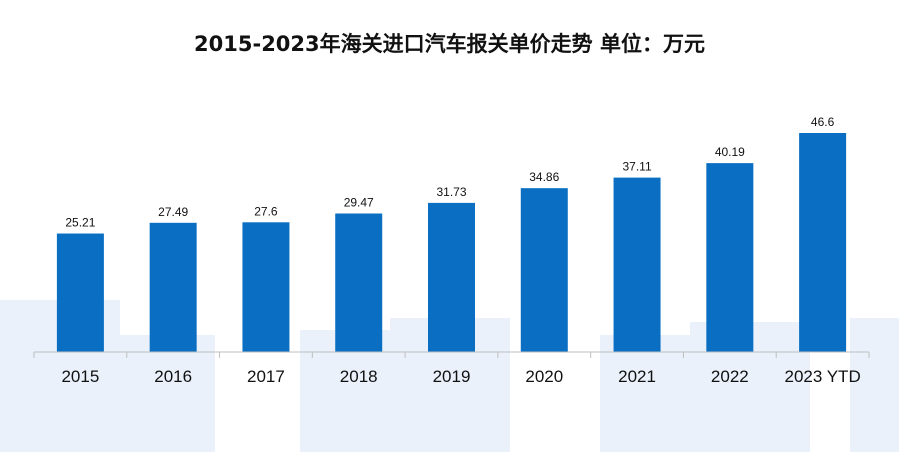 The image size is (899, 452). What do you see at coordinates (266, 211) in the screenshot?
I see `value-label-2: 27.6` at bounding box center [266, 211].